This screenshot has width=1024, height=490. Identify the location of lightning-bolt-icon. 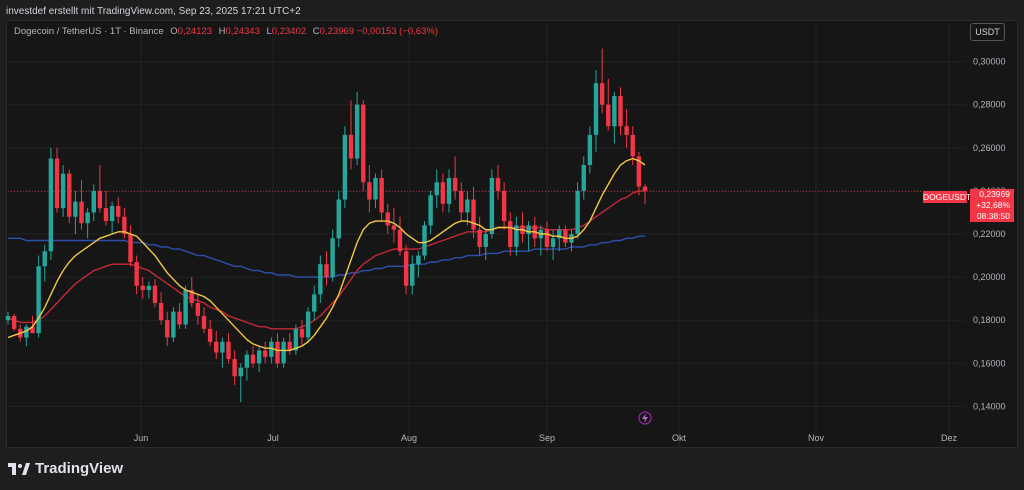
(645, 418).